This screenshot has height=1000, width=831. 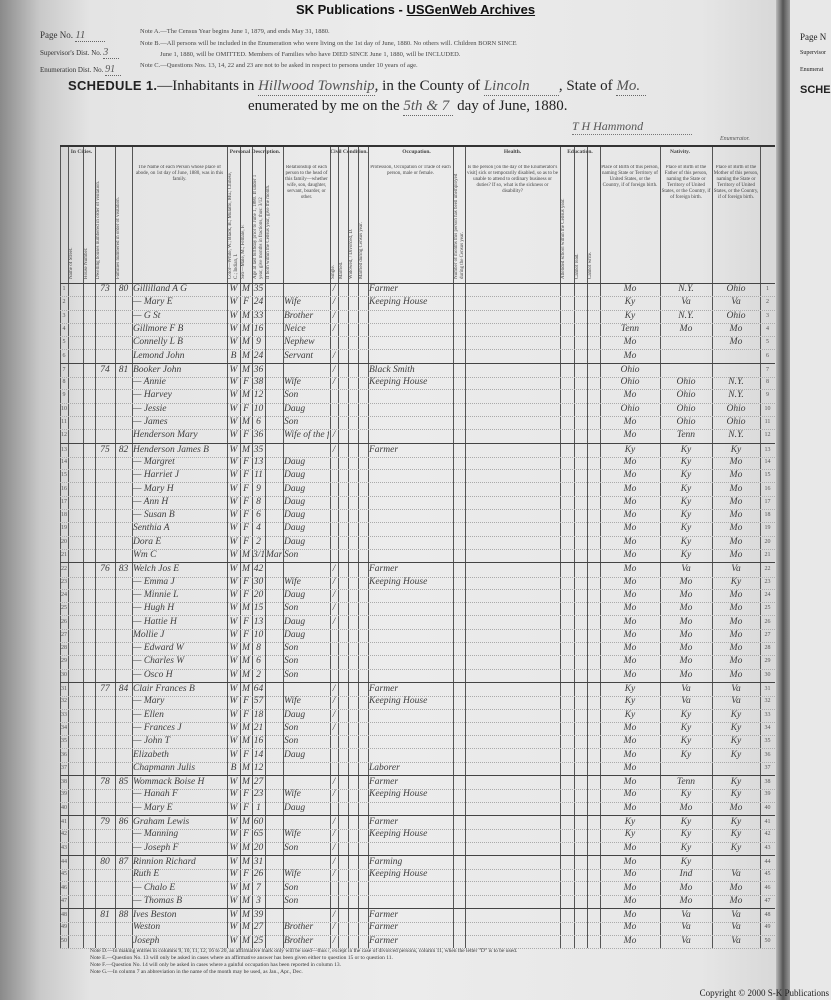 What do you see at coordinates (471, 9) in the screenshot?
I see `usgenweb-link: USGenWeb Archives` at bounding box center [471, 9].